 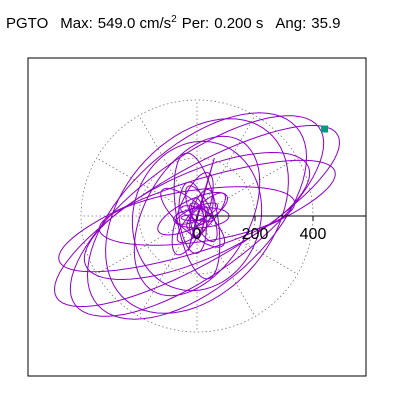 I want to click on component-label: PGTO, so click(x=27, y=23).